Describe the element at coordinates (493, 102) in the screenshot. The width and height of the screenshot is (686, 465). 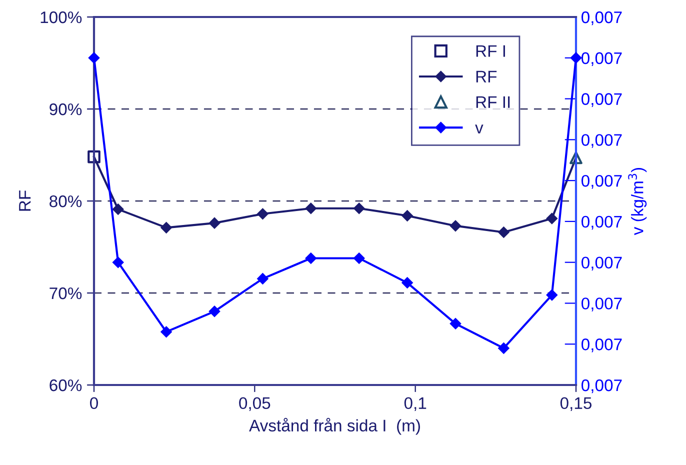
I see `legend-label: RF II` at that location.